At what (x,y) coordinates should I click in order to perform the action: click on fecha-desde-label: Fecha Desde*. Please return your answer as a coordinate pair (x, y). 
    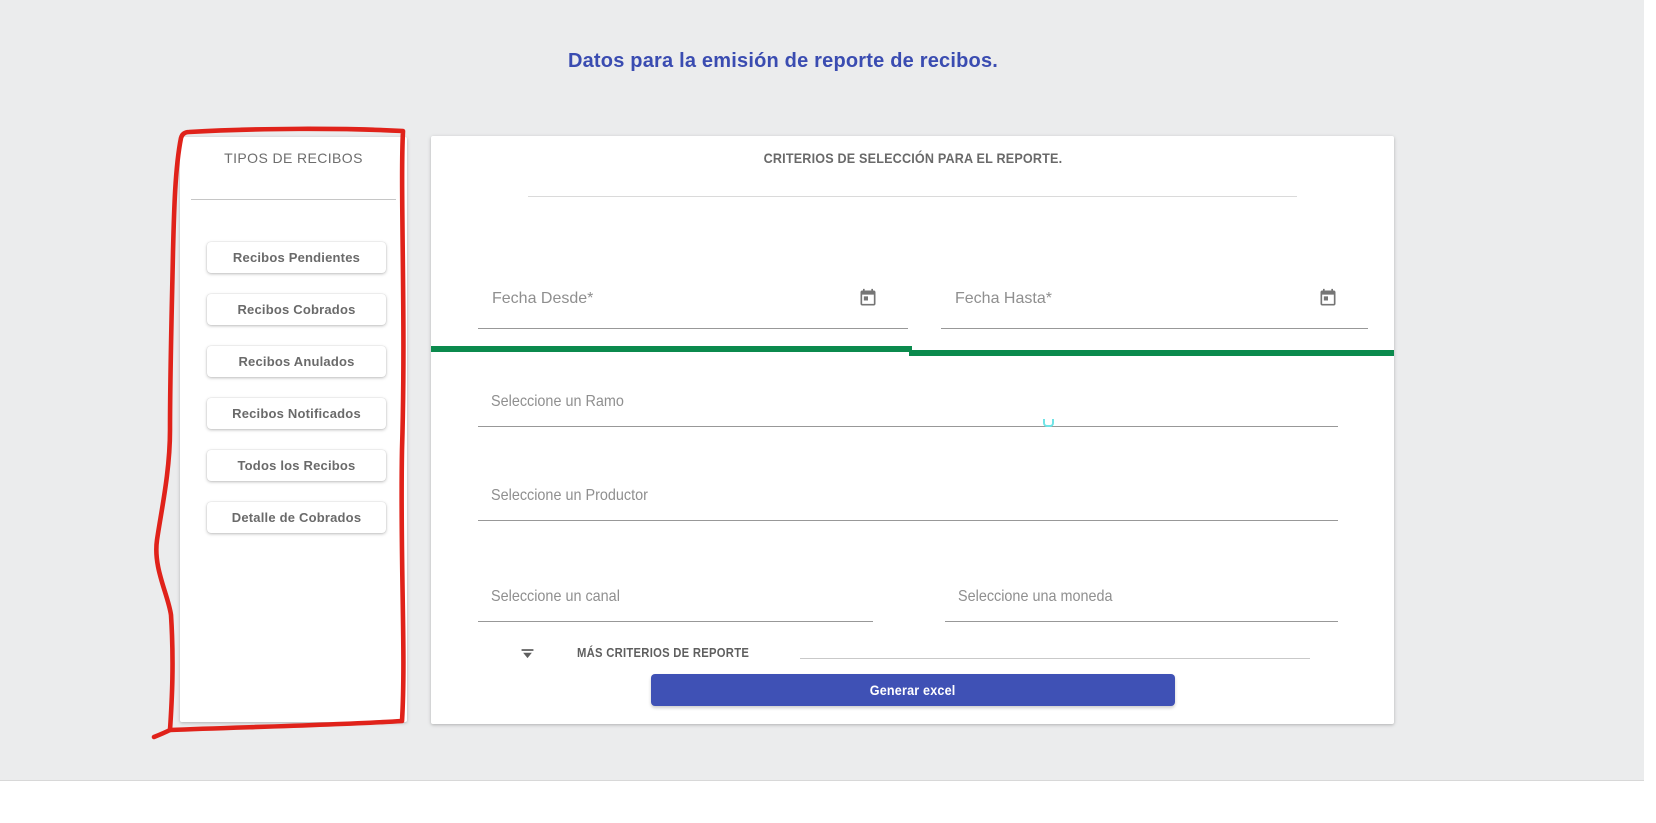
    Looking at the image, I should click on (543, 298).